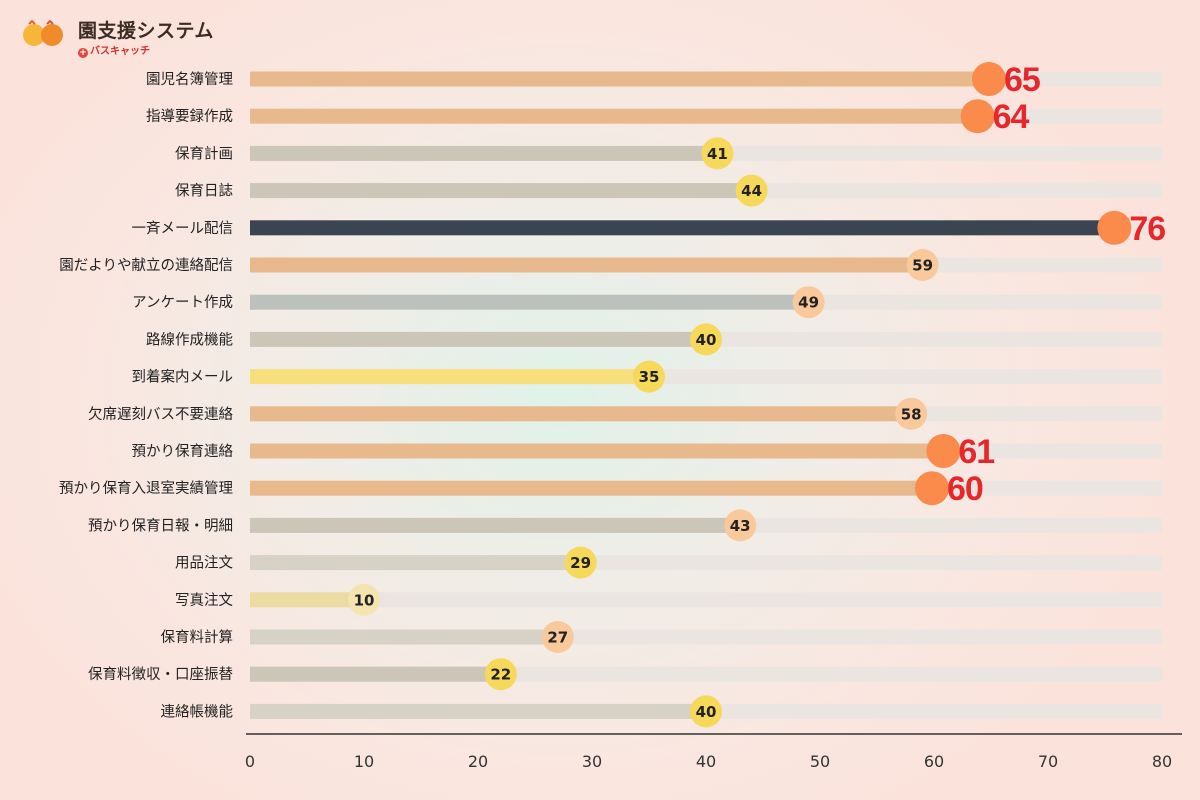 Image resolution: width=1200 pixels, height=800 pixels. What do you see at coordinates (189, 116) in the screenshot?
I see `category-label: 指導要録作成` at bounding box center [189, 116].